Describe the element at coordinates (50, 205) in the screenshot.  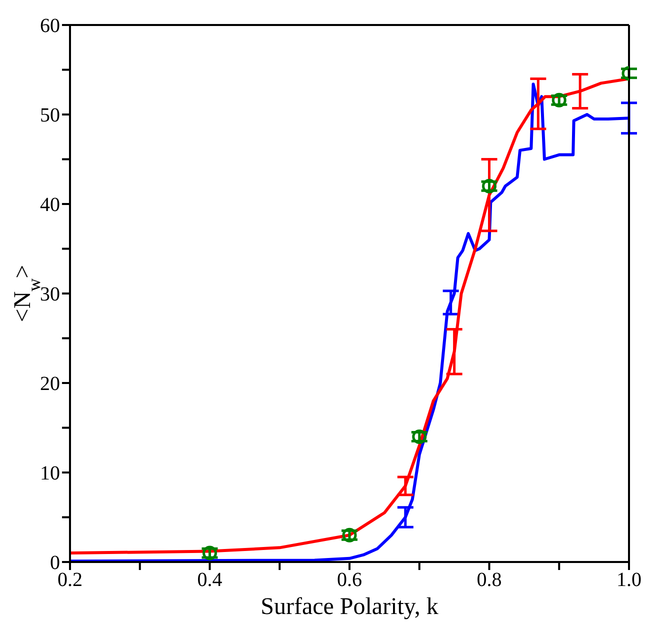
I see `y-tick-label: 40` at that location.